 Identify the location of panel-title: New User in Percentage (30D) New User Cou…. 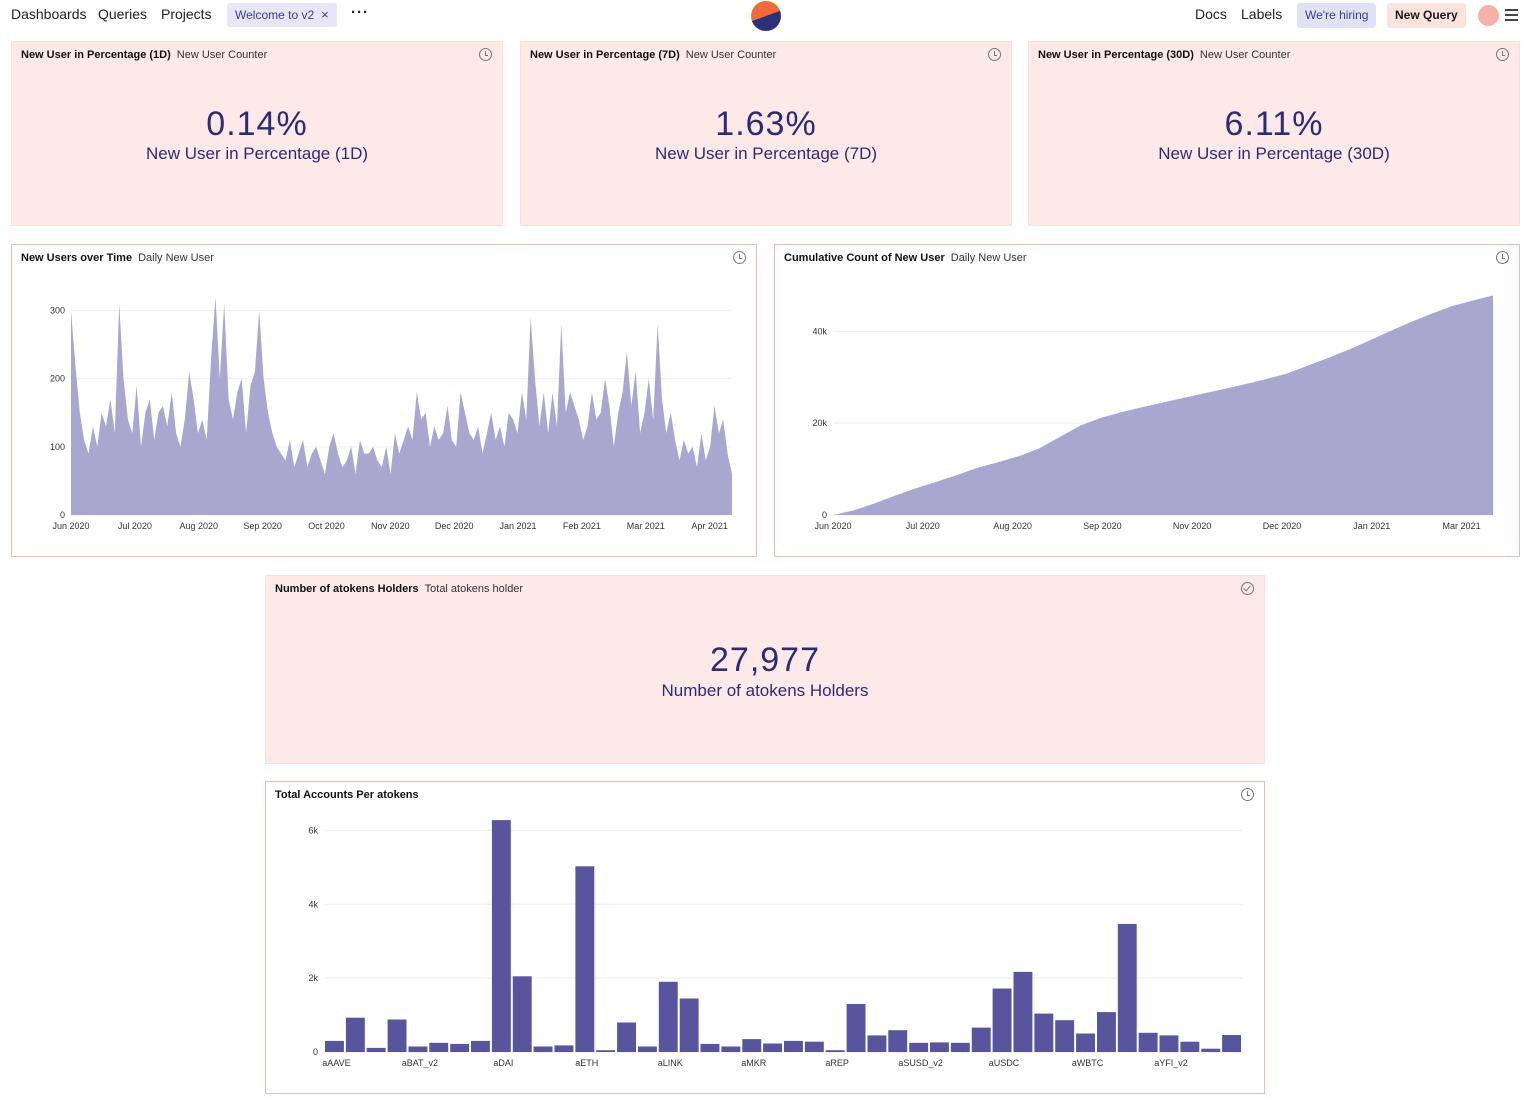
(1164, 55).